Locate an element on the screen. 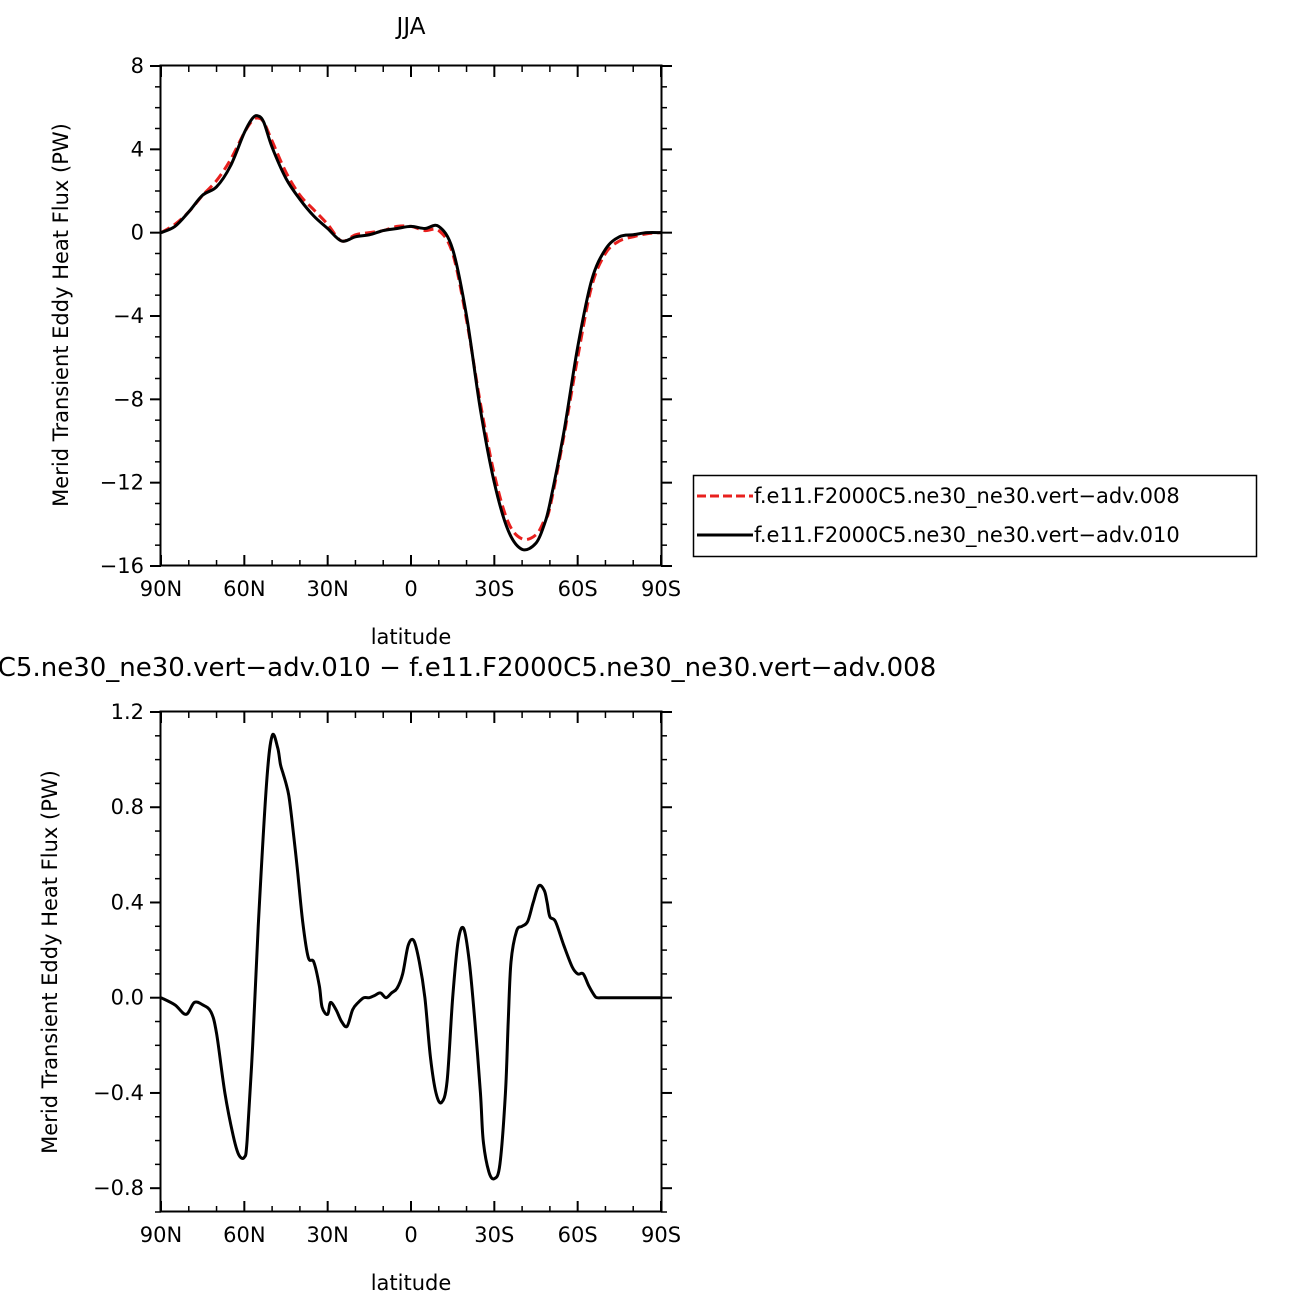 The height and width of the screenshot is (1303, 1305). top-x-tick-label: 90S is located at coordinates (661, 589).